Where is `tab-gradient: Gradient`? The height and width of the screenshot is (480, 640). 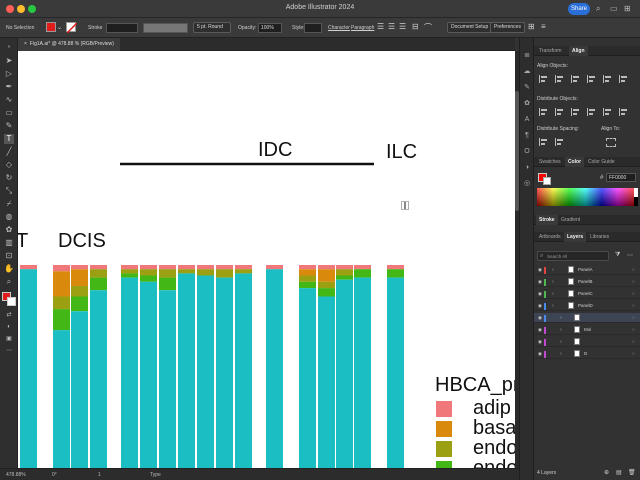 tab-gradient: Gradient is located at coordinates (571, 220).